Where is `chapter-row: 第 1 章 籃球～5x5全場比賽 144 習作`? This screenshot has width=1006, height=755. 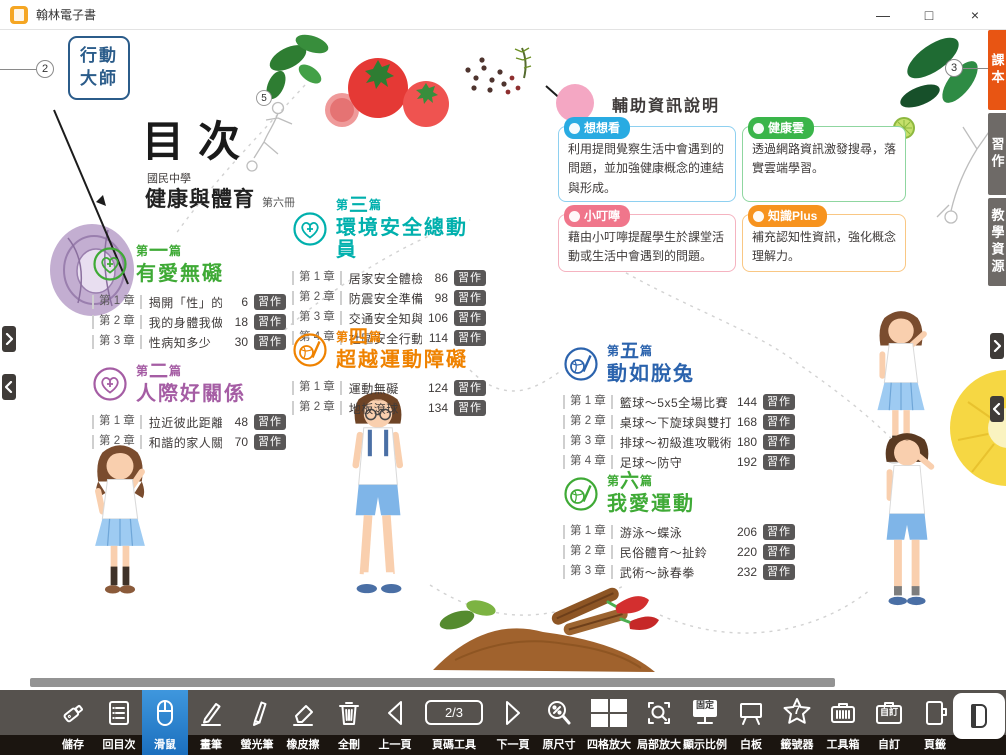
chapter-row: 第 1 章 籃球～5x5全場比賽 144 習作 is located at coordinates (679, 402).